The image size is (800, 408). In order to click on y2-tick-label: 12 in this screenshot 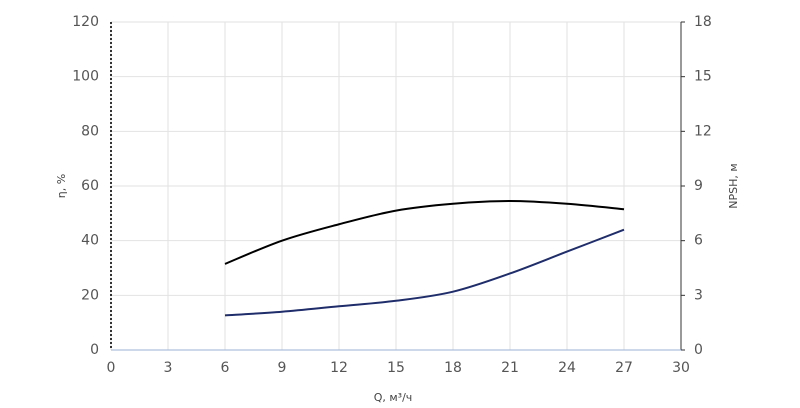, I will do `click(703, 131)`.